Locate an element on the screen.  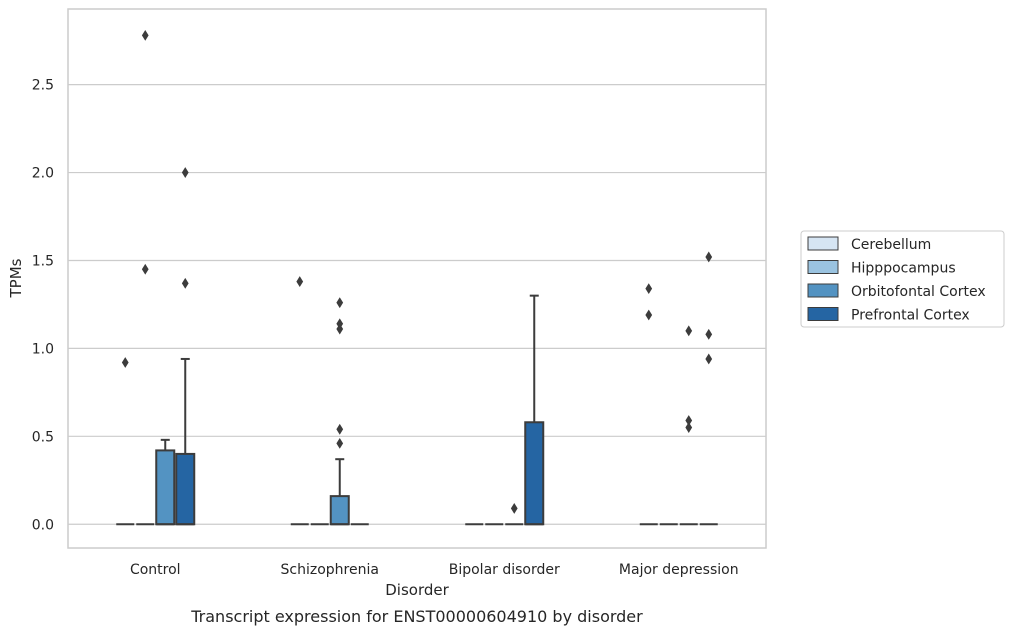
legend-label: Orbitofontal Cortex is located at coordinates (918, 292).